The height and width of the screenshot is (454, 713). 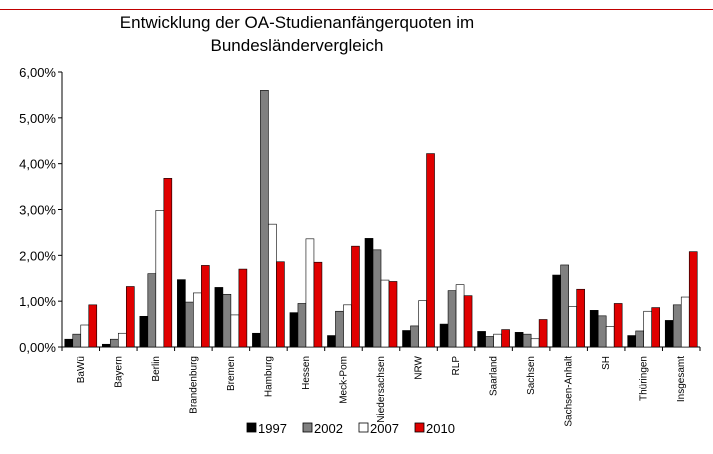 What do you see at coordinates (343, 380) in the screenshot?
I see `x-tick-label: Meck-Pom` at bounding box center [343, 380].